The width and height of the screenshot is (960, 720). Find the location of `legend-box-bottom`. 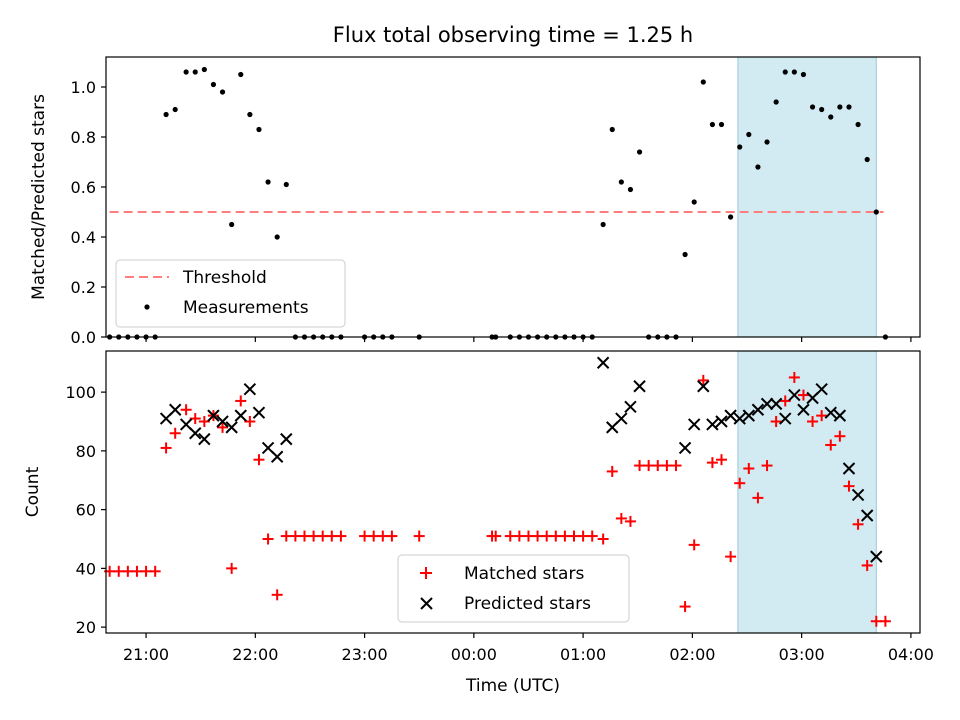

legend-box-bottom is located at coordinates (513, 588).